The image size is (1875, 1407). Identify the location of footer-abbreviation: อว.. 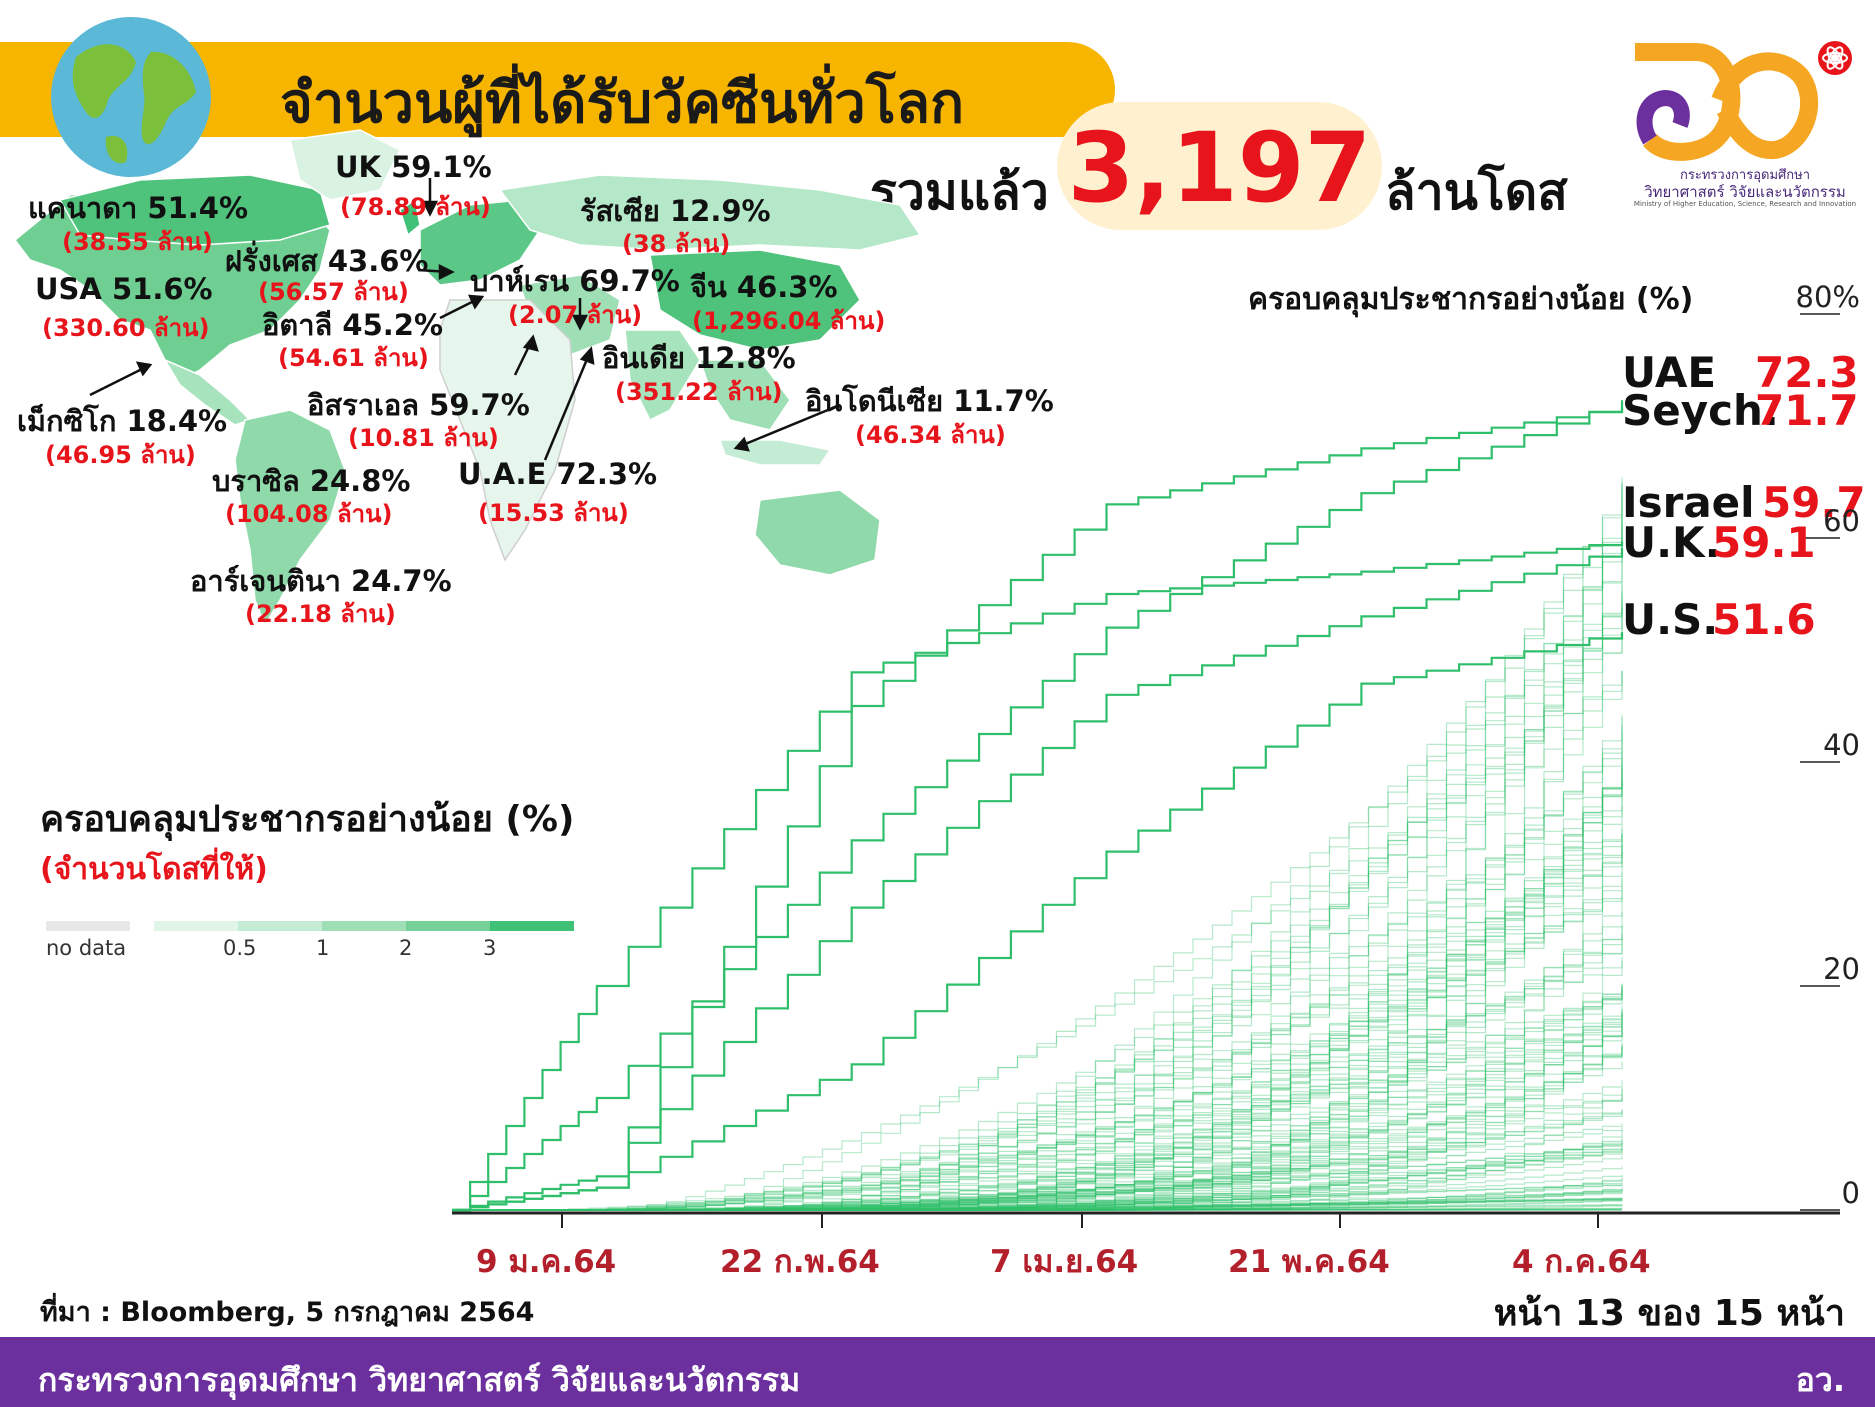
(1820, 1380).